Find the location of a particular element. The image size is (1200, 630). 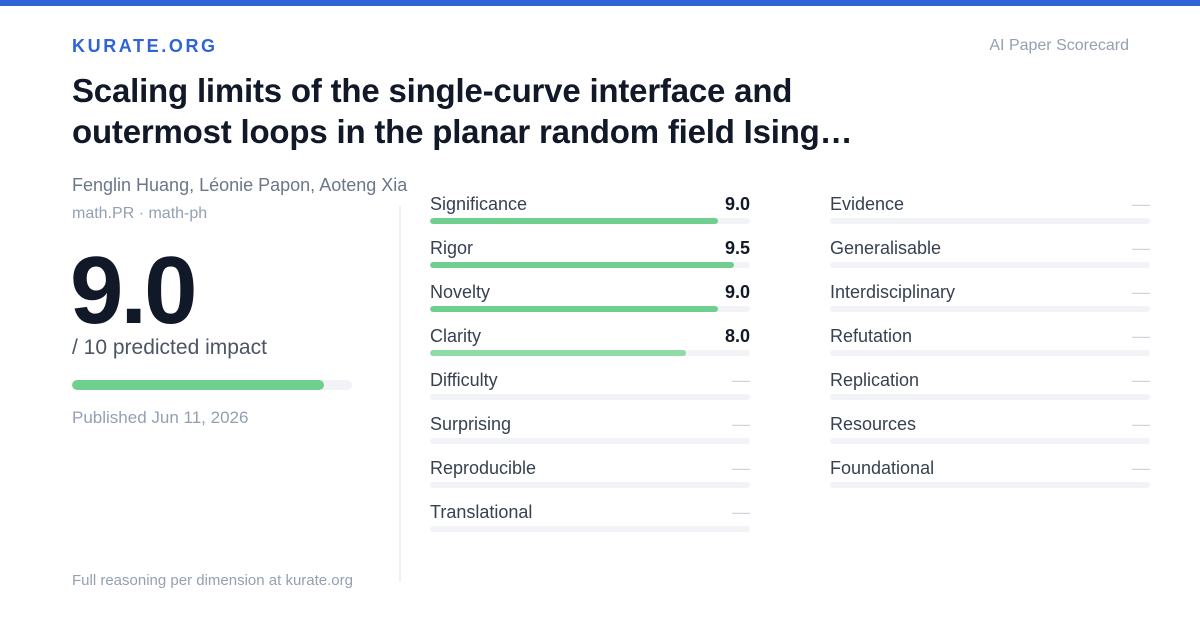

metric-name: Resources is located at coordinates (873, 424).